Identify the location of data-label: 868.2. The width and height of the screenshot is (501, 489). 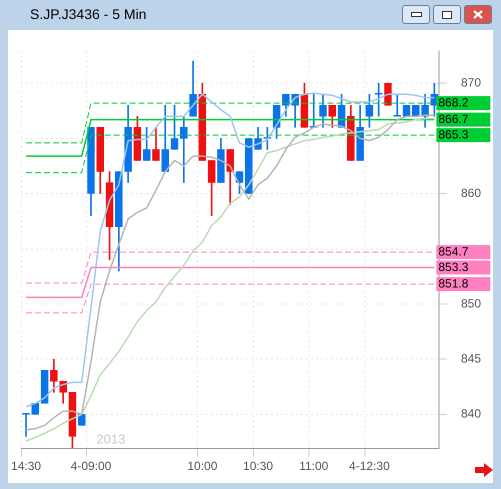
(453, 102).